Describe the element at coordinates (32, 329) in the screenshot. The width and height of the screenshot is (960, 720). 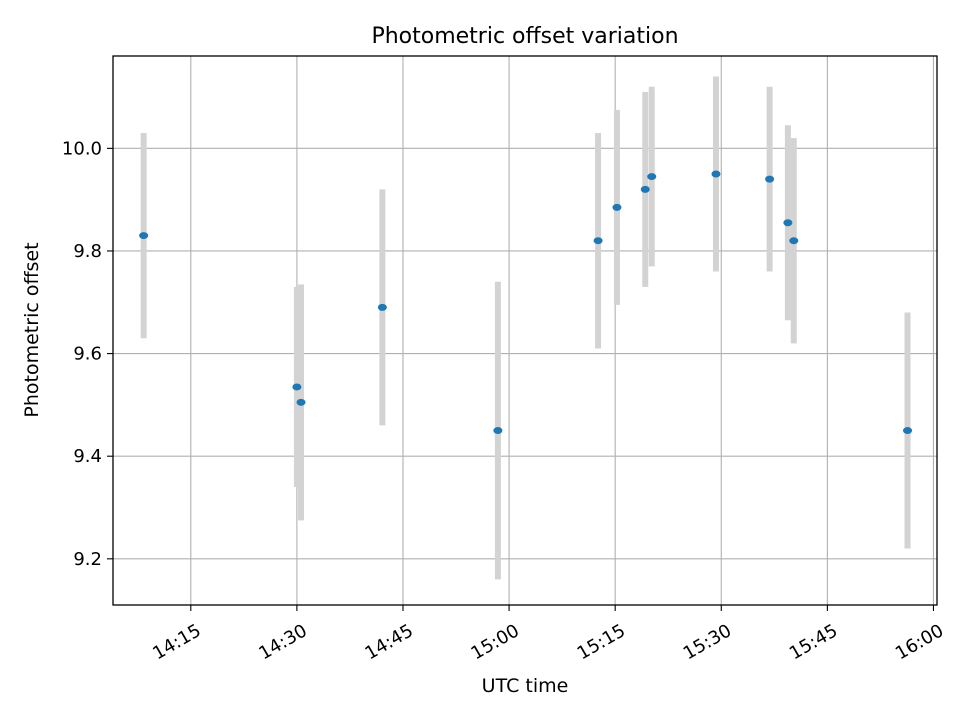
I see `y-axis-label: Photometric offset` at that location.